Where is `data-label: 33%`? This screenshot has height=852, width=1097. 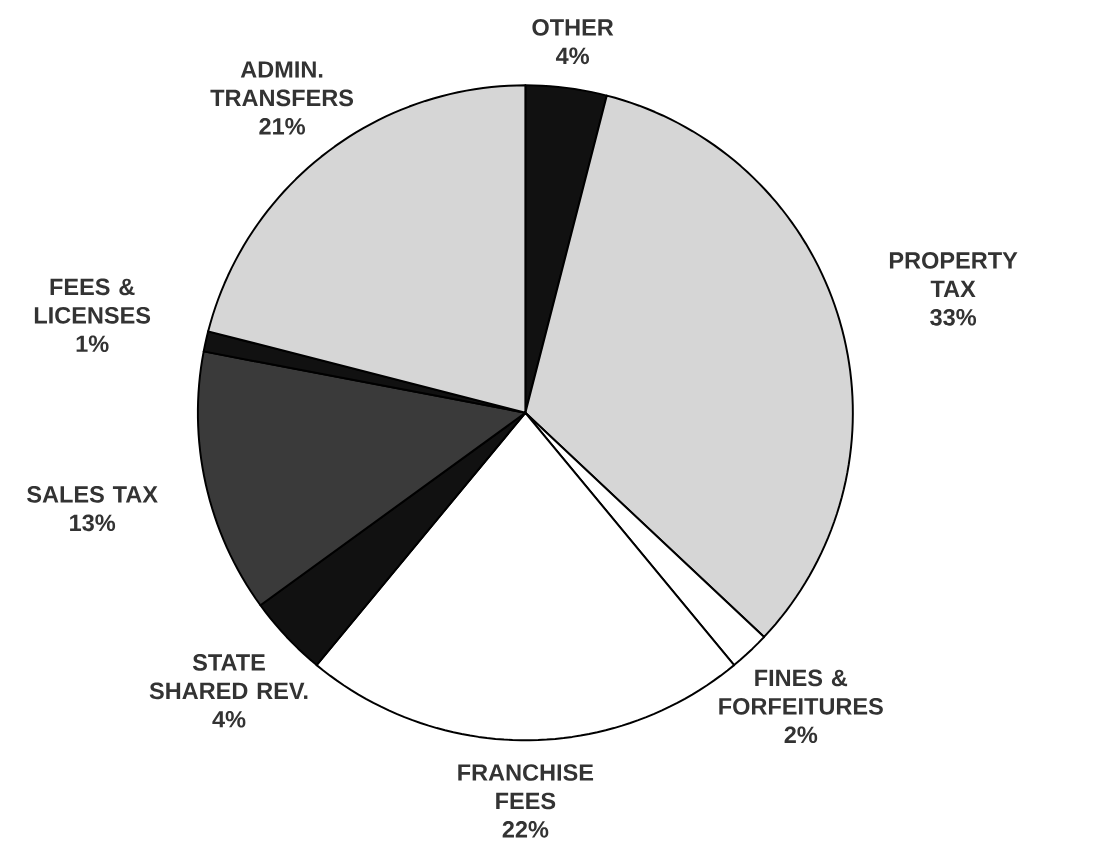 data-label: 33% is located at coordinates (953, 317).